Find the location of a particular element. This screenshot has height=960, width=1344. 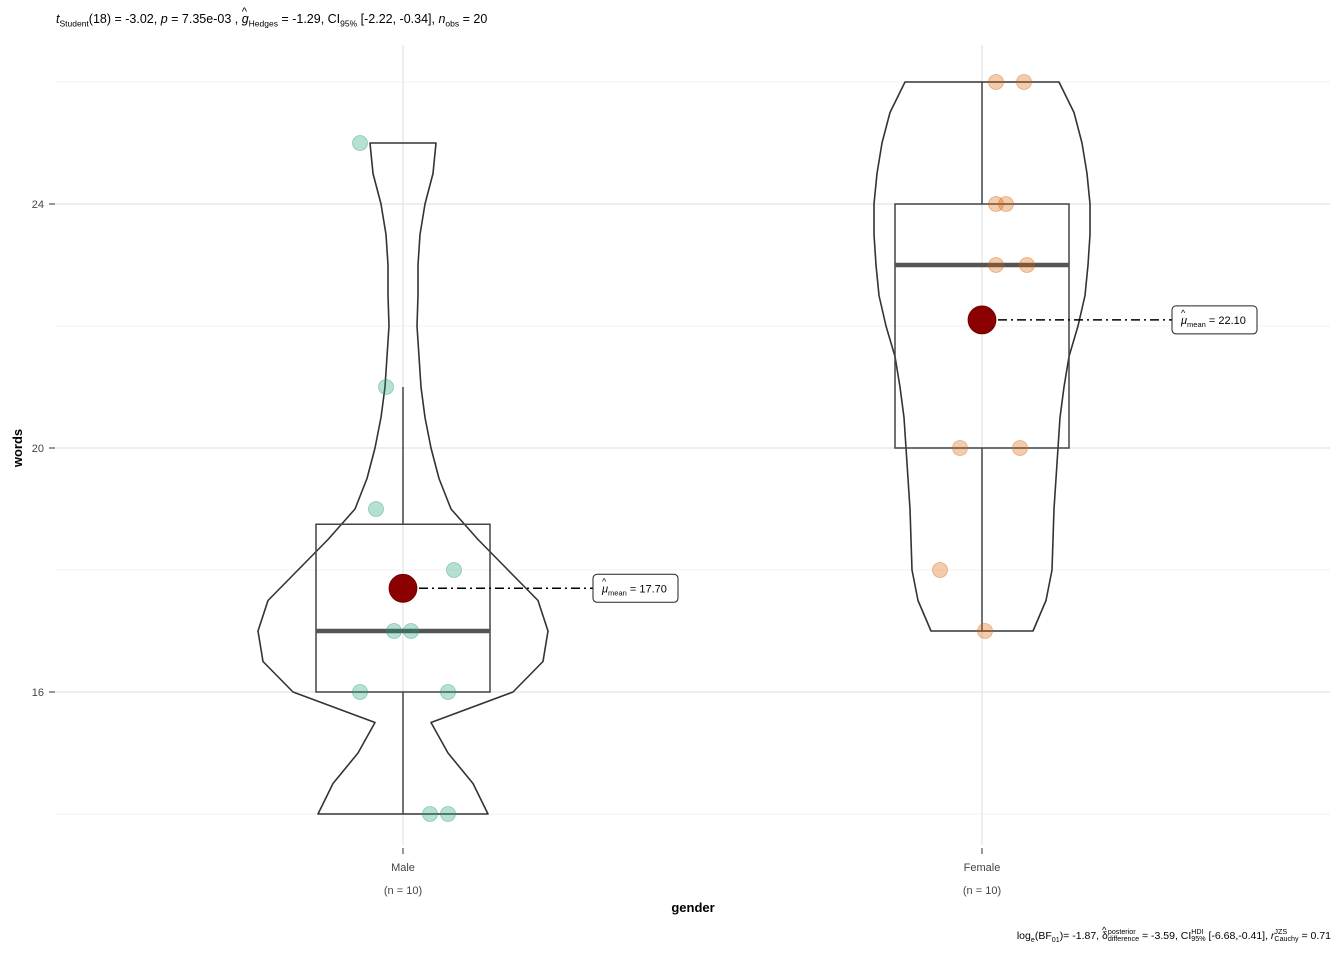

violin-female is located at coordinates (982, 356).